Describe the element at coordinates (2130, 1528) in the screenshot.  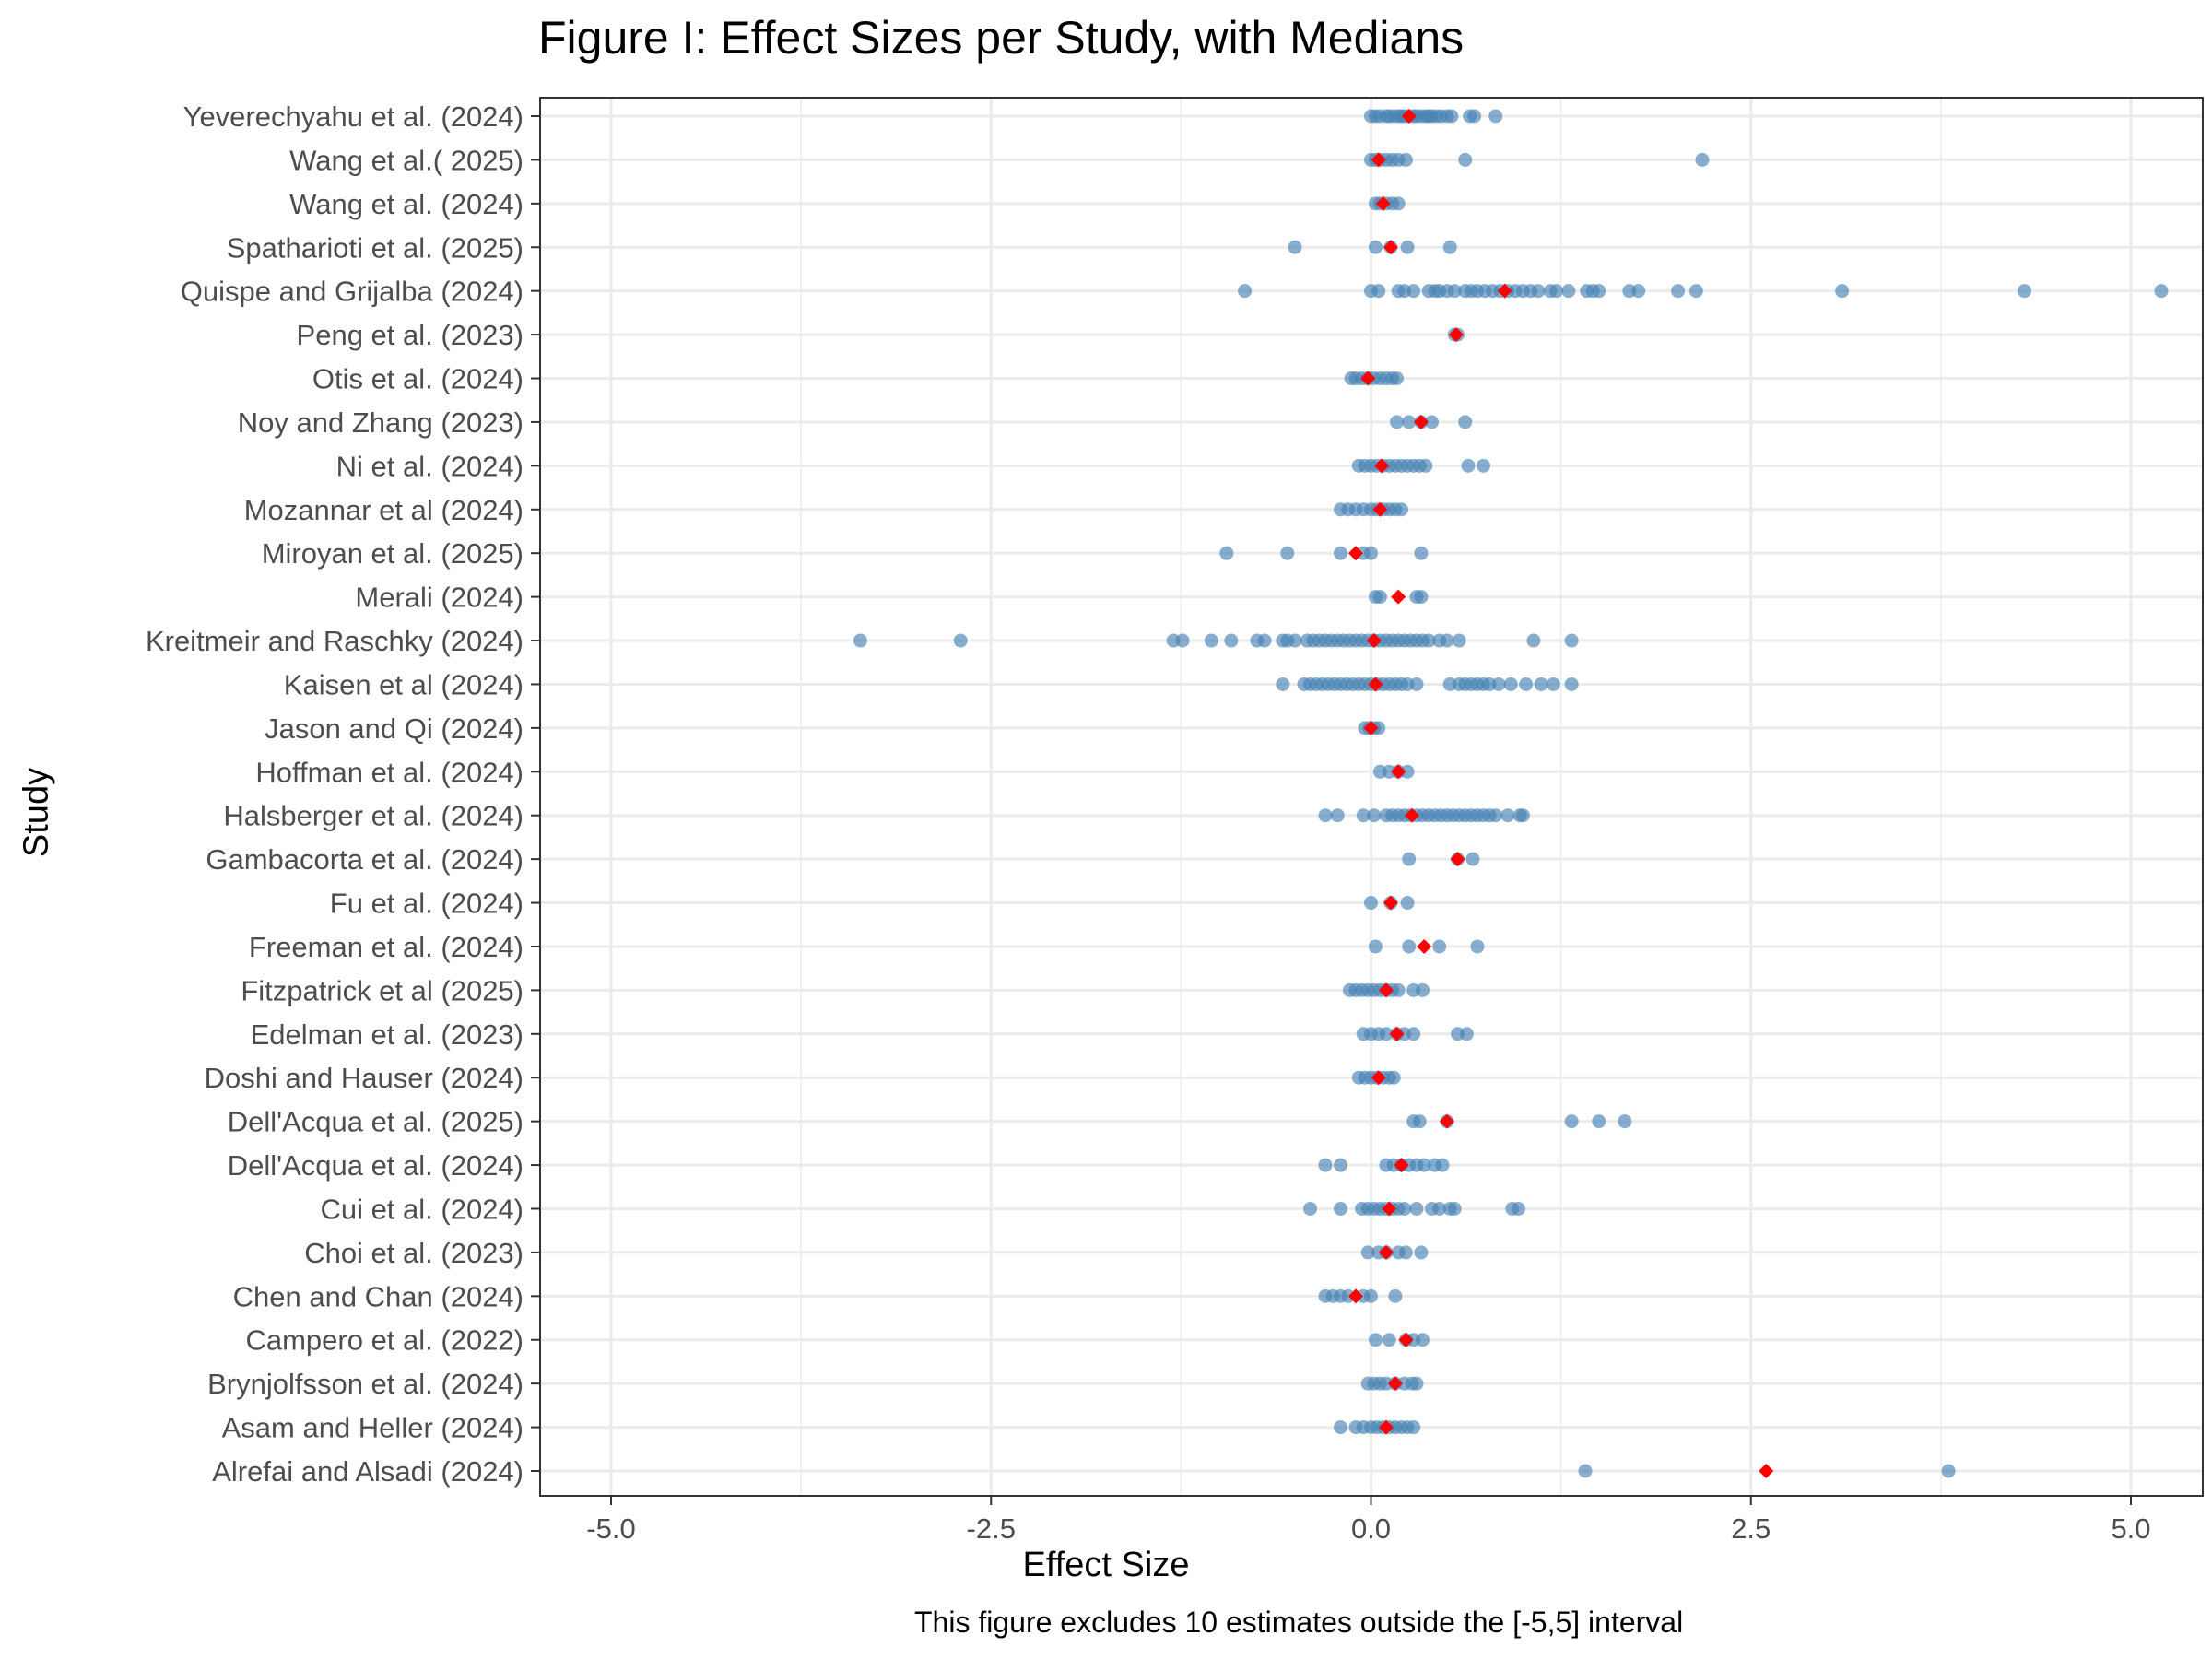
I see `x-tick-label: 5.0` at that location.